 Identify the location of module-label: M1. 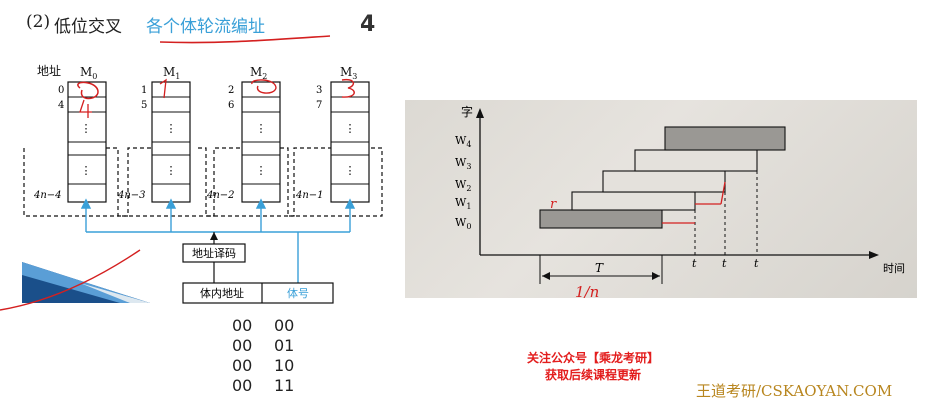
(171, 73).